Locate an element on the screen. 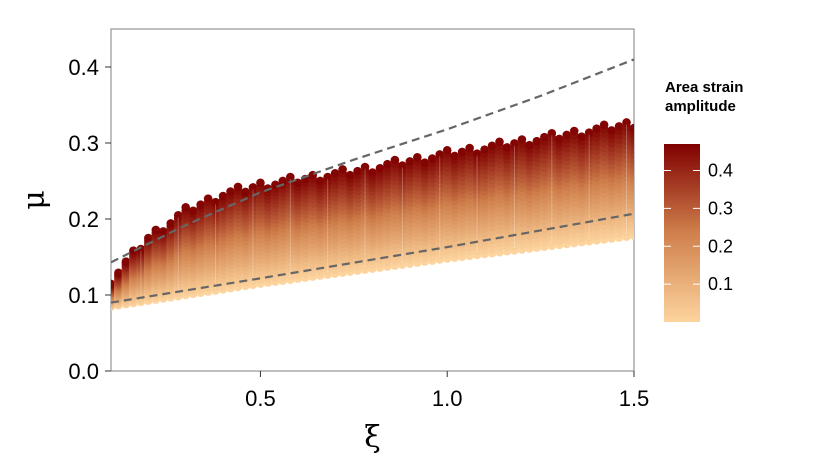  color-legend: Area strain amplitude 0.1 0.2 0.3 0.4 is located at coordinates (703, 200).